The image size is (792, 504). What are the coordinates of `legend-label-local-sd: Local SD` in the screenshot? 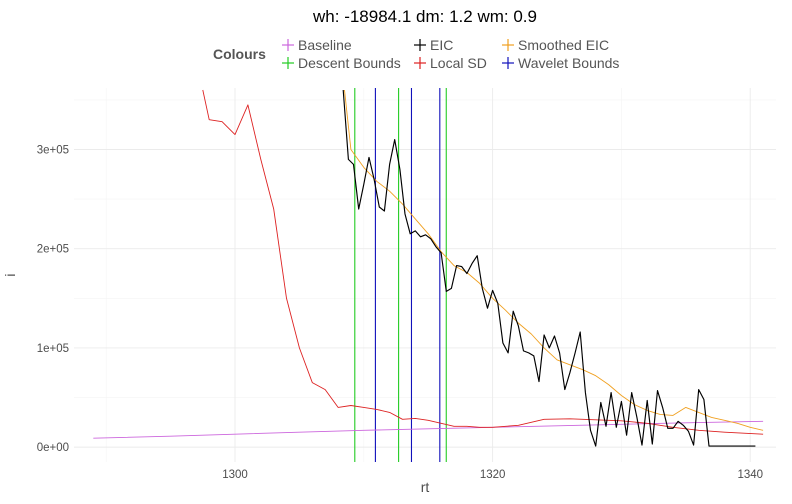 It's located at (458, 63).